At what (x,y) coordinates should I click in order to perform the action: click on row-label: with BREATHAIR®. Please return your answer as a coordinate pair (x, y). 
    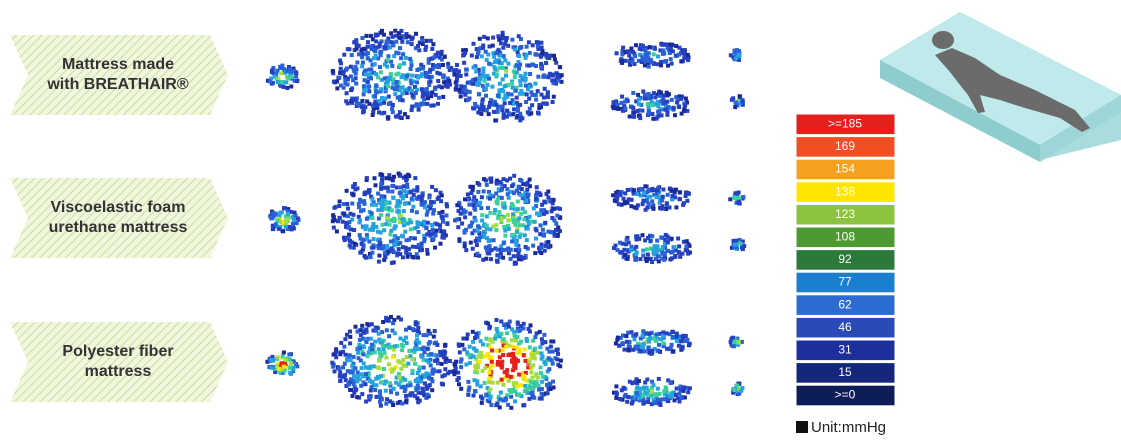
    Looking at the image, I should click on (117, 84).